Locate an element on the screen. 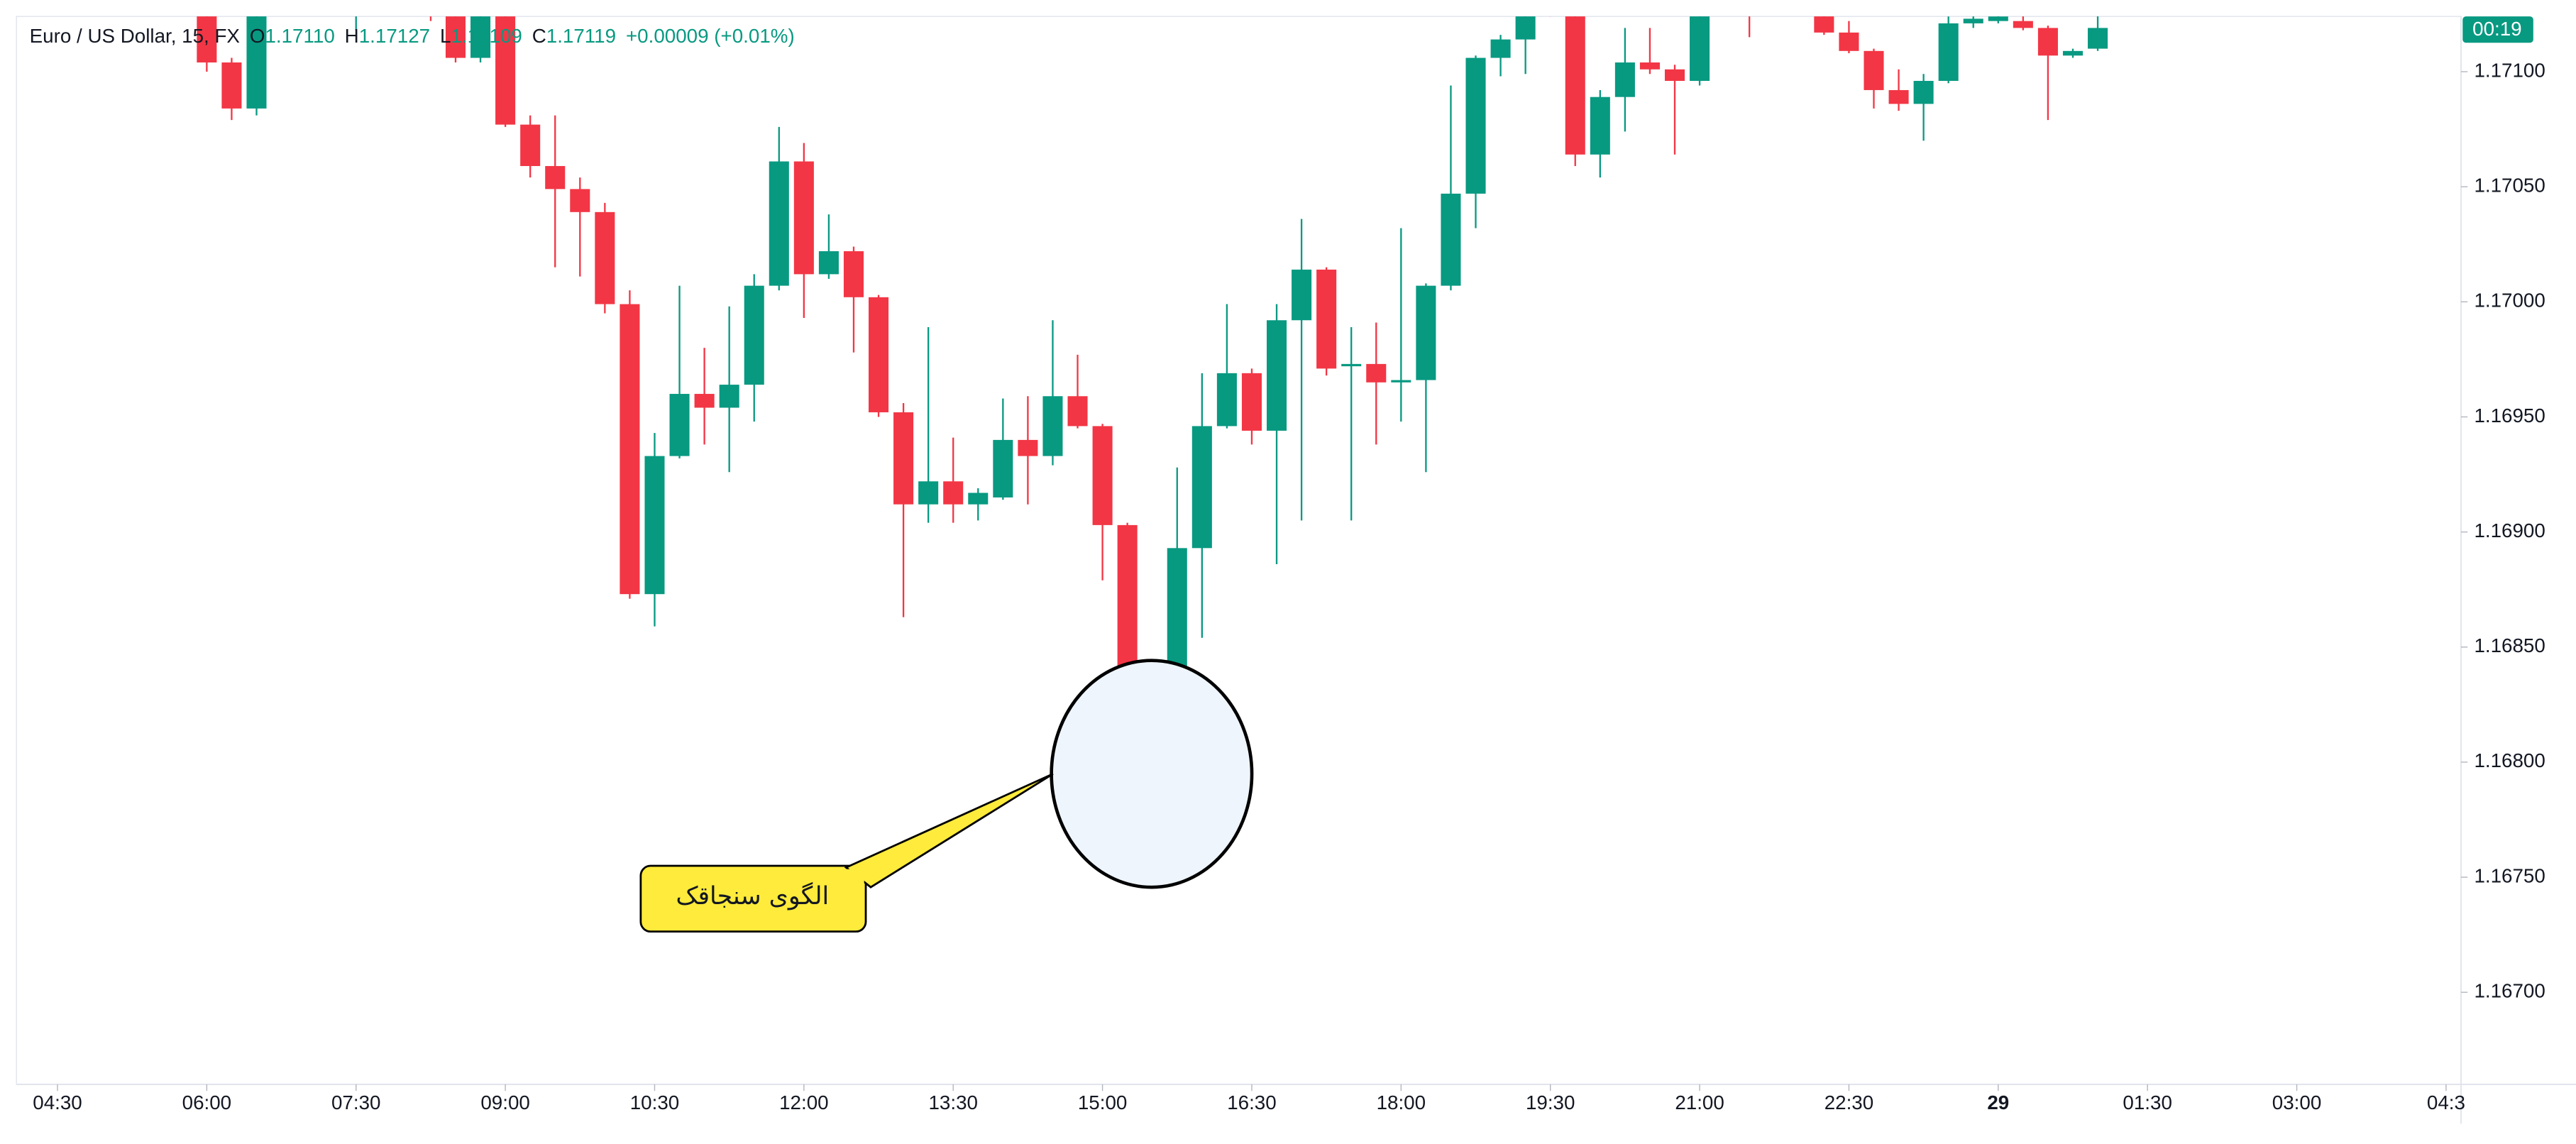  x-tick-label: 18:00 is located at coordinates (1401, 1102).